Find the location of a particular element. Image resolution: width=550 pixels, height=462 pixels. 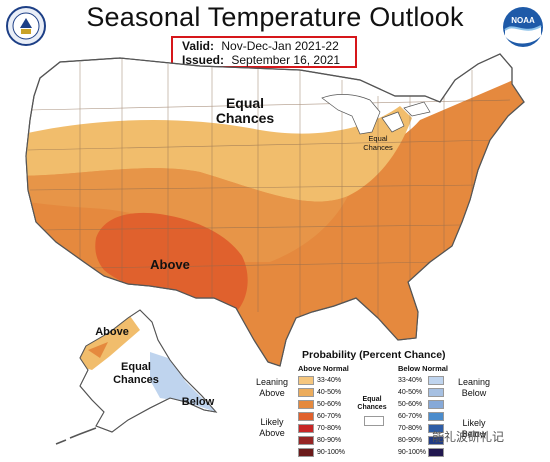

above-sw-label: Above is located at coordinates (170, 264).